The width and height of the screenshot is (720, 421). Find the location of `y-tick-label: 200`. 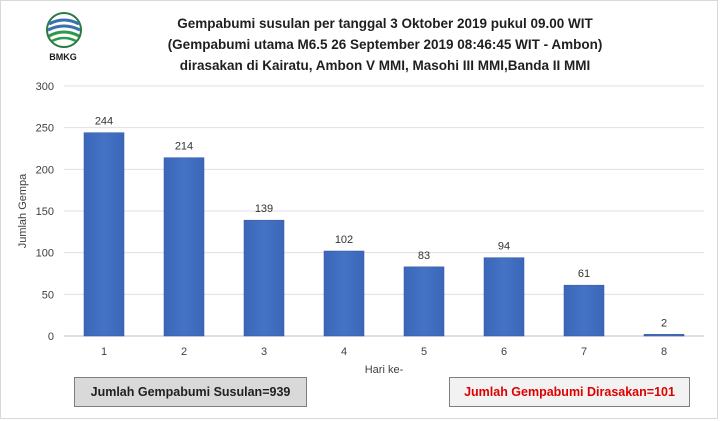

y-tick-label: 200 is located at coordinates (45, 170).